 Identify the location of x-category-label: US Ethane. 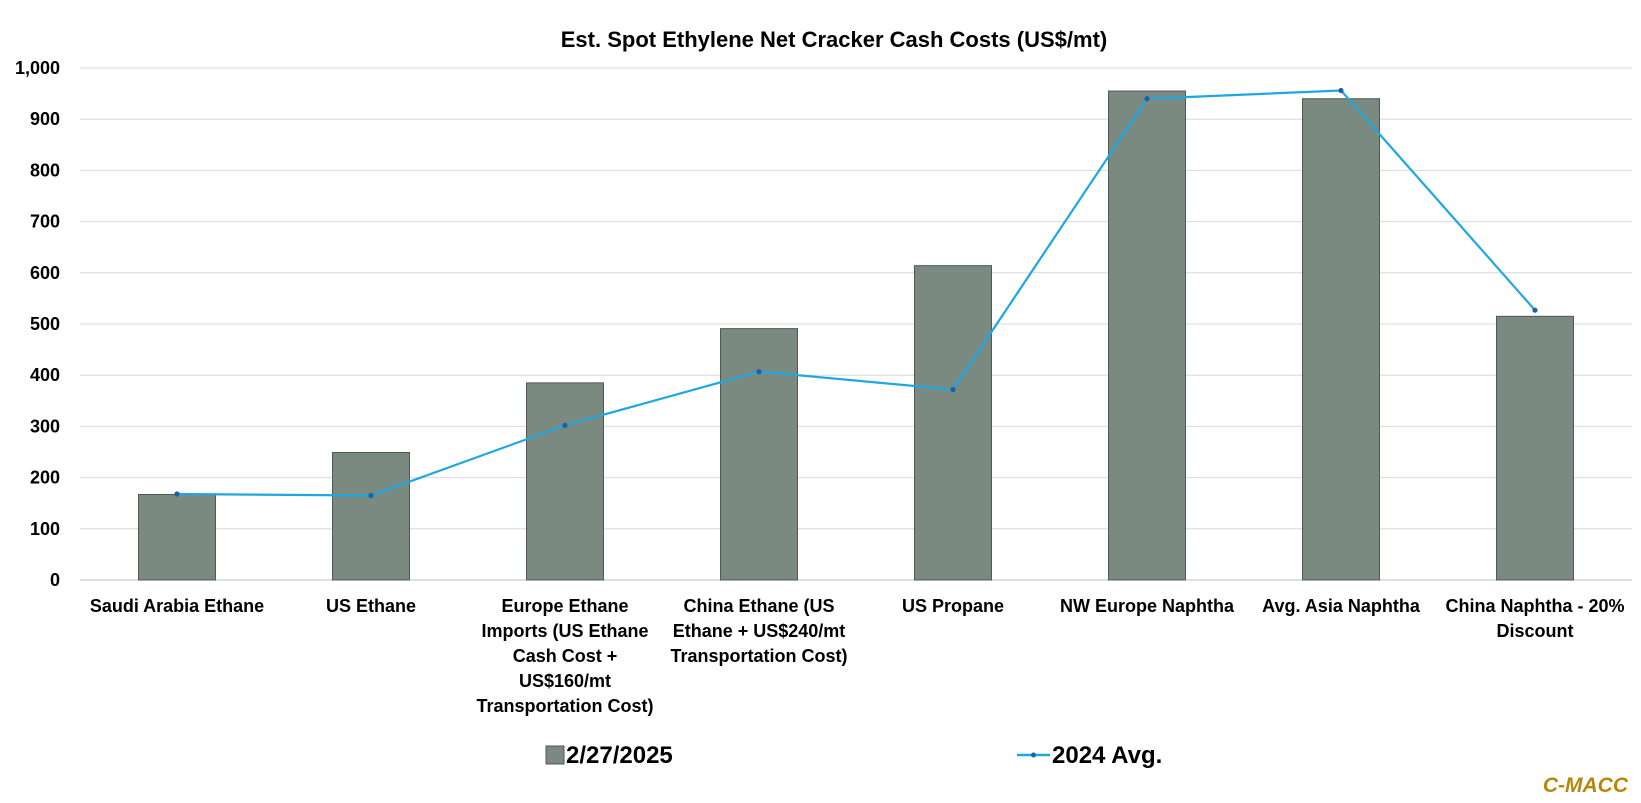
(371, 606).